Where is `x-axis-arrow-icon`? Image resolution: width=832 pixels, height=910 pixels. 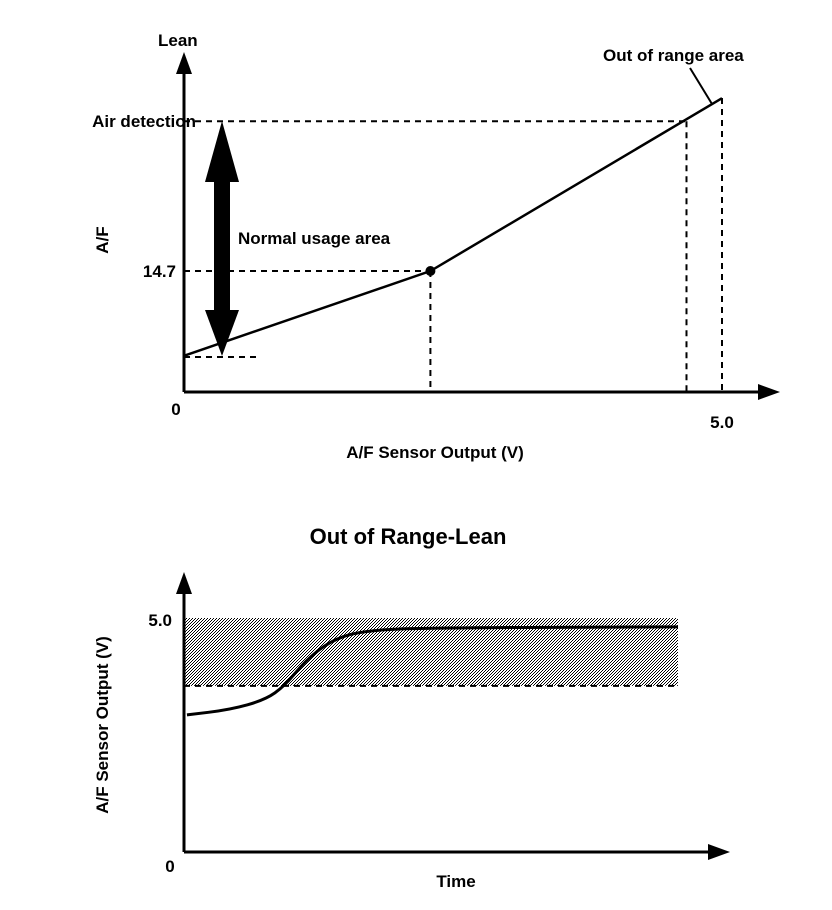 x-axis-arrow-icon is located at coordinates (769, 392).